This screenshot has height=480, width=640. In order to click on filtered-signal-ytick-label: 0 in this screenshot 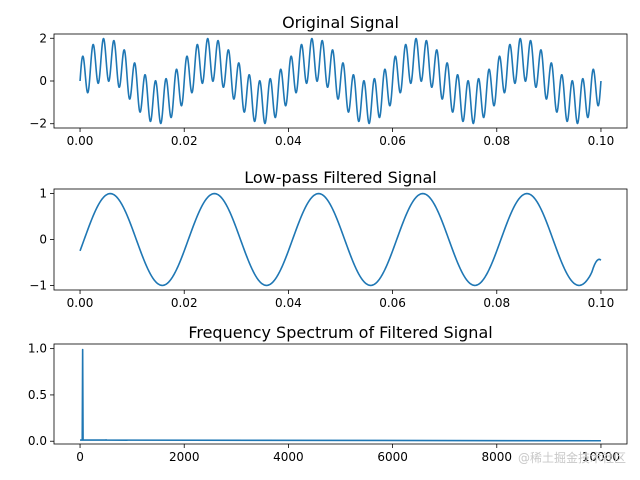, I will do `click(43, 240)`.